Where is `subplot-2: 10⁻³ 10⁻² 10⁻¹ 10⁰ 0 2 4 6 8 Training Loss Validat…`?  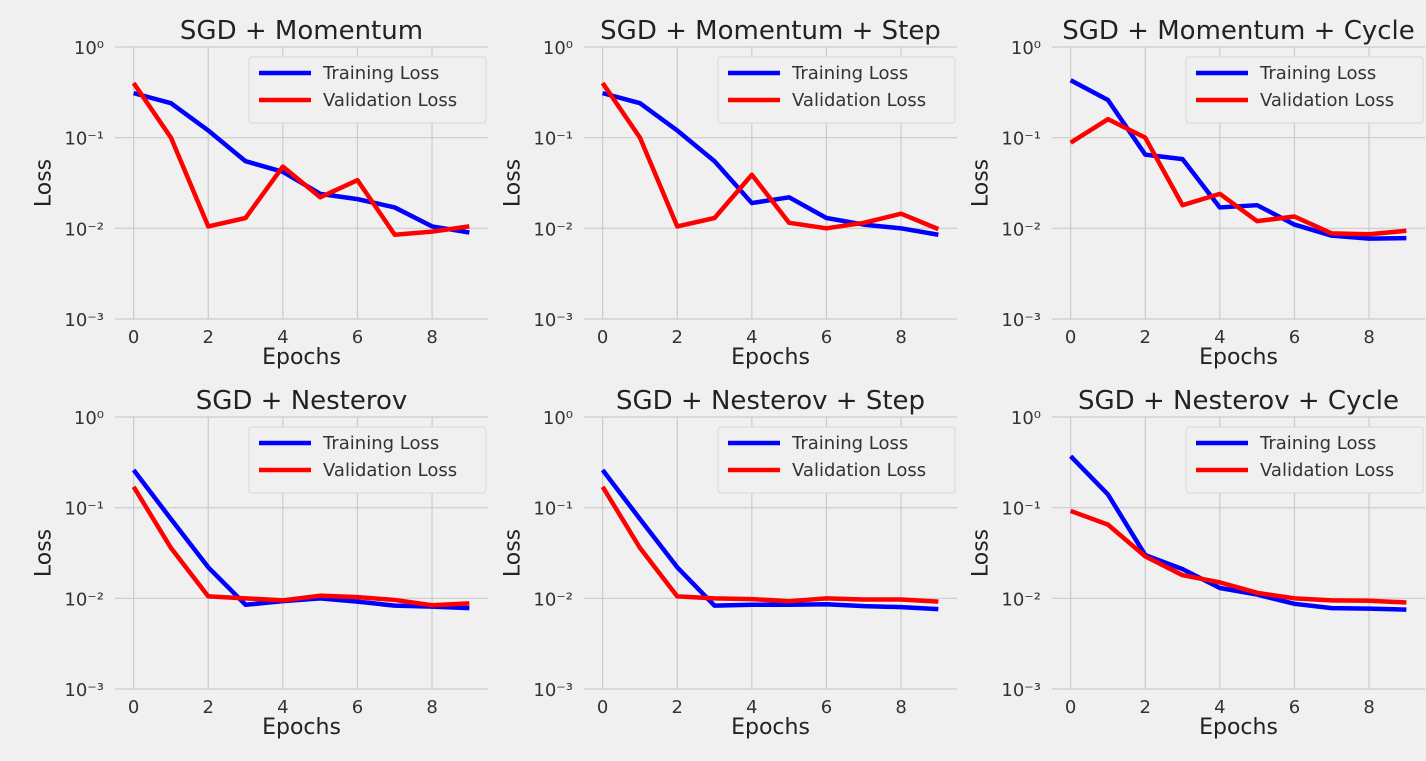 subplot-2: 10⁻³ 10⁻² 10⁻¹ 10⁰ 0 2 4 6 8 Training Loss Validat… is located at coordinates (729, 193).